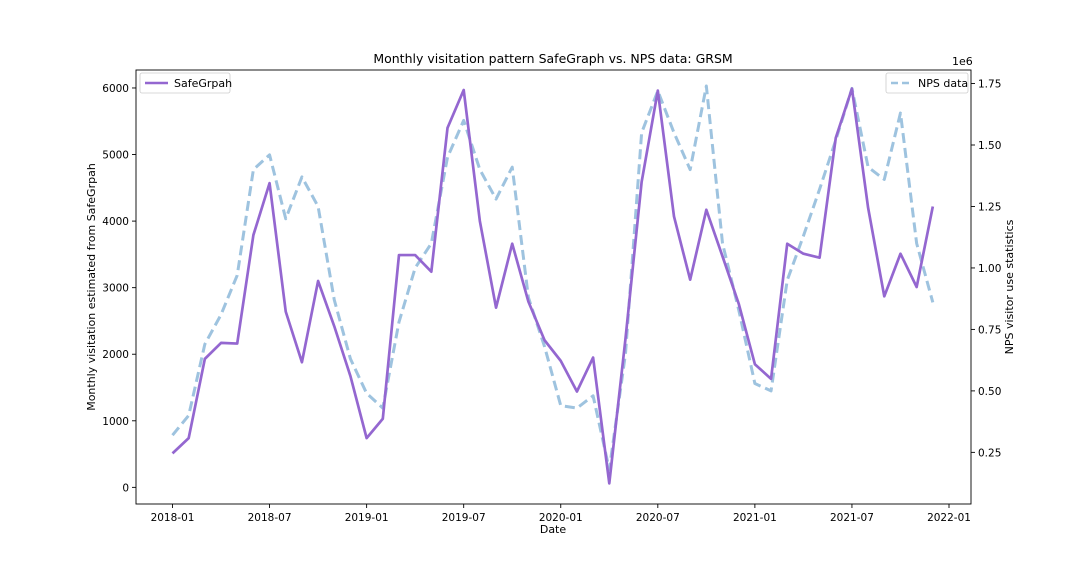 This screenshot has height=580, width=1080. What do you see at coordinates (1009, 286) in the screenshot?
I see `right-y-axis-label: NPS visitor use statistics` at bounding box center [1009, 286].